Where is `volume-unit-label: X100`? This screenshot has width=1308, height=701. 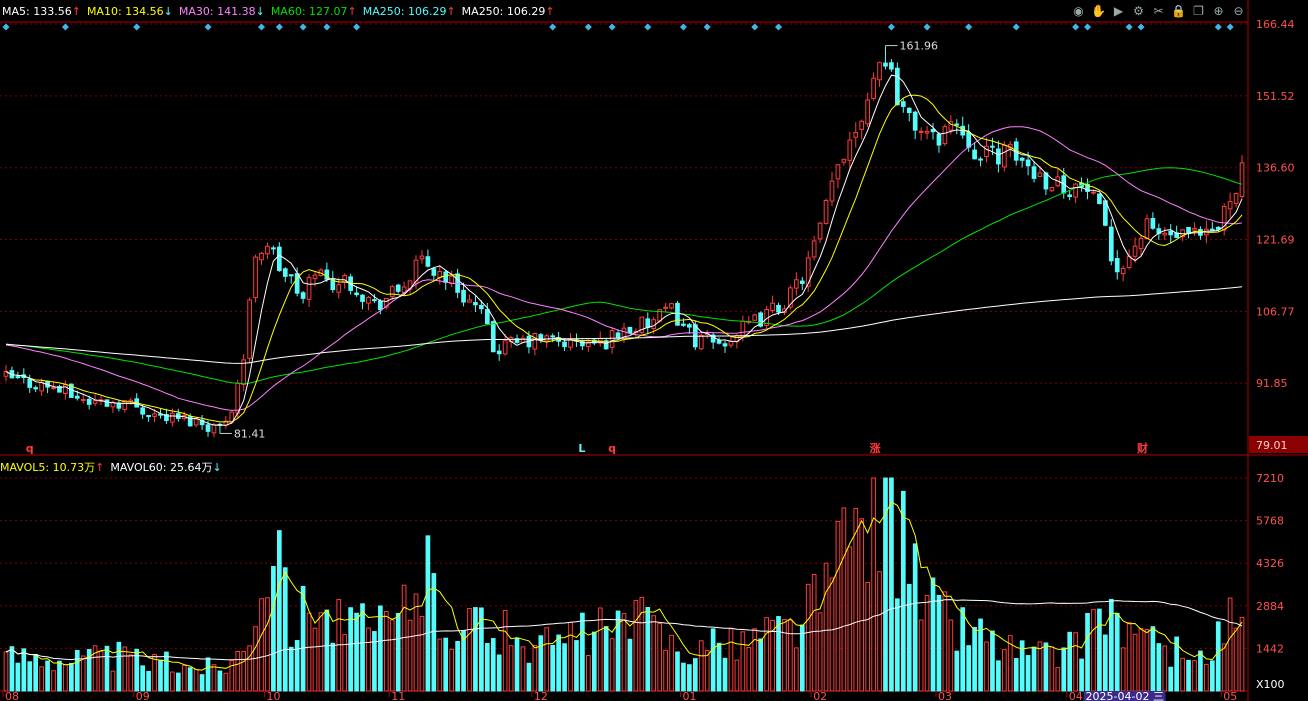
volume-unit-label: X100 is located at coordinates (1270, 684).